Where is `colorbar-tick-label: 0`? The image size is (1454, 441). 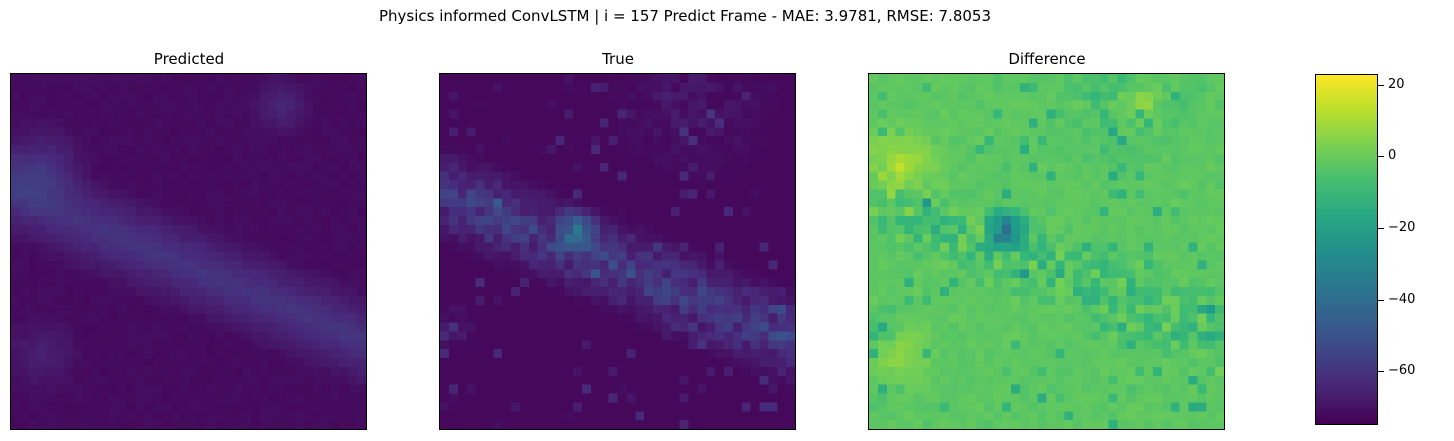
colorbar-tick-label: 0 is located at coordinates (1392, 156).